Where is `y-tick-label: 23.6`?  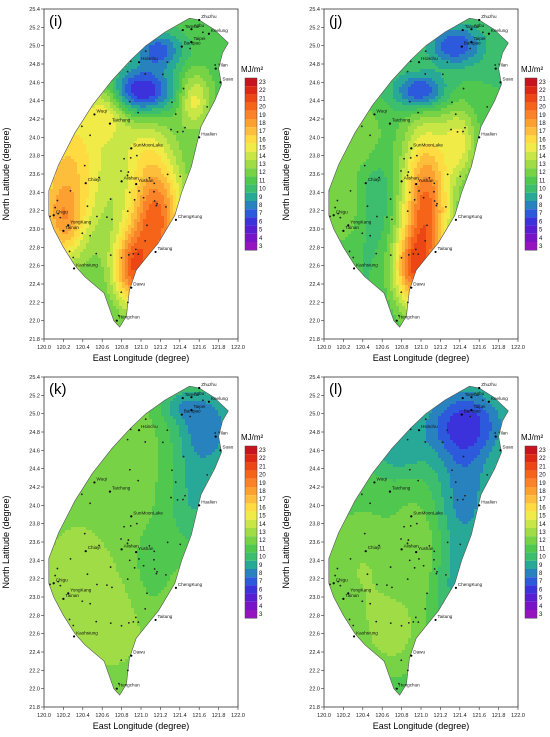 y-tick-label: 23.6 is located at coordinates (34, 175).